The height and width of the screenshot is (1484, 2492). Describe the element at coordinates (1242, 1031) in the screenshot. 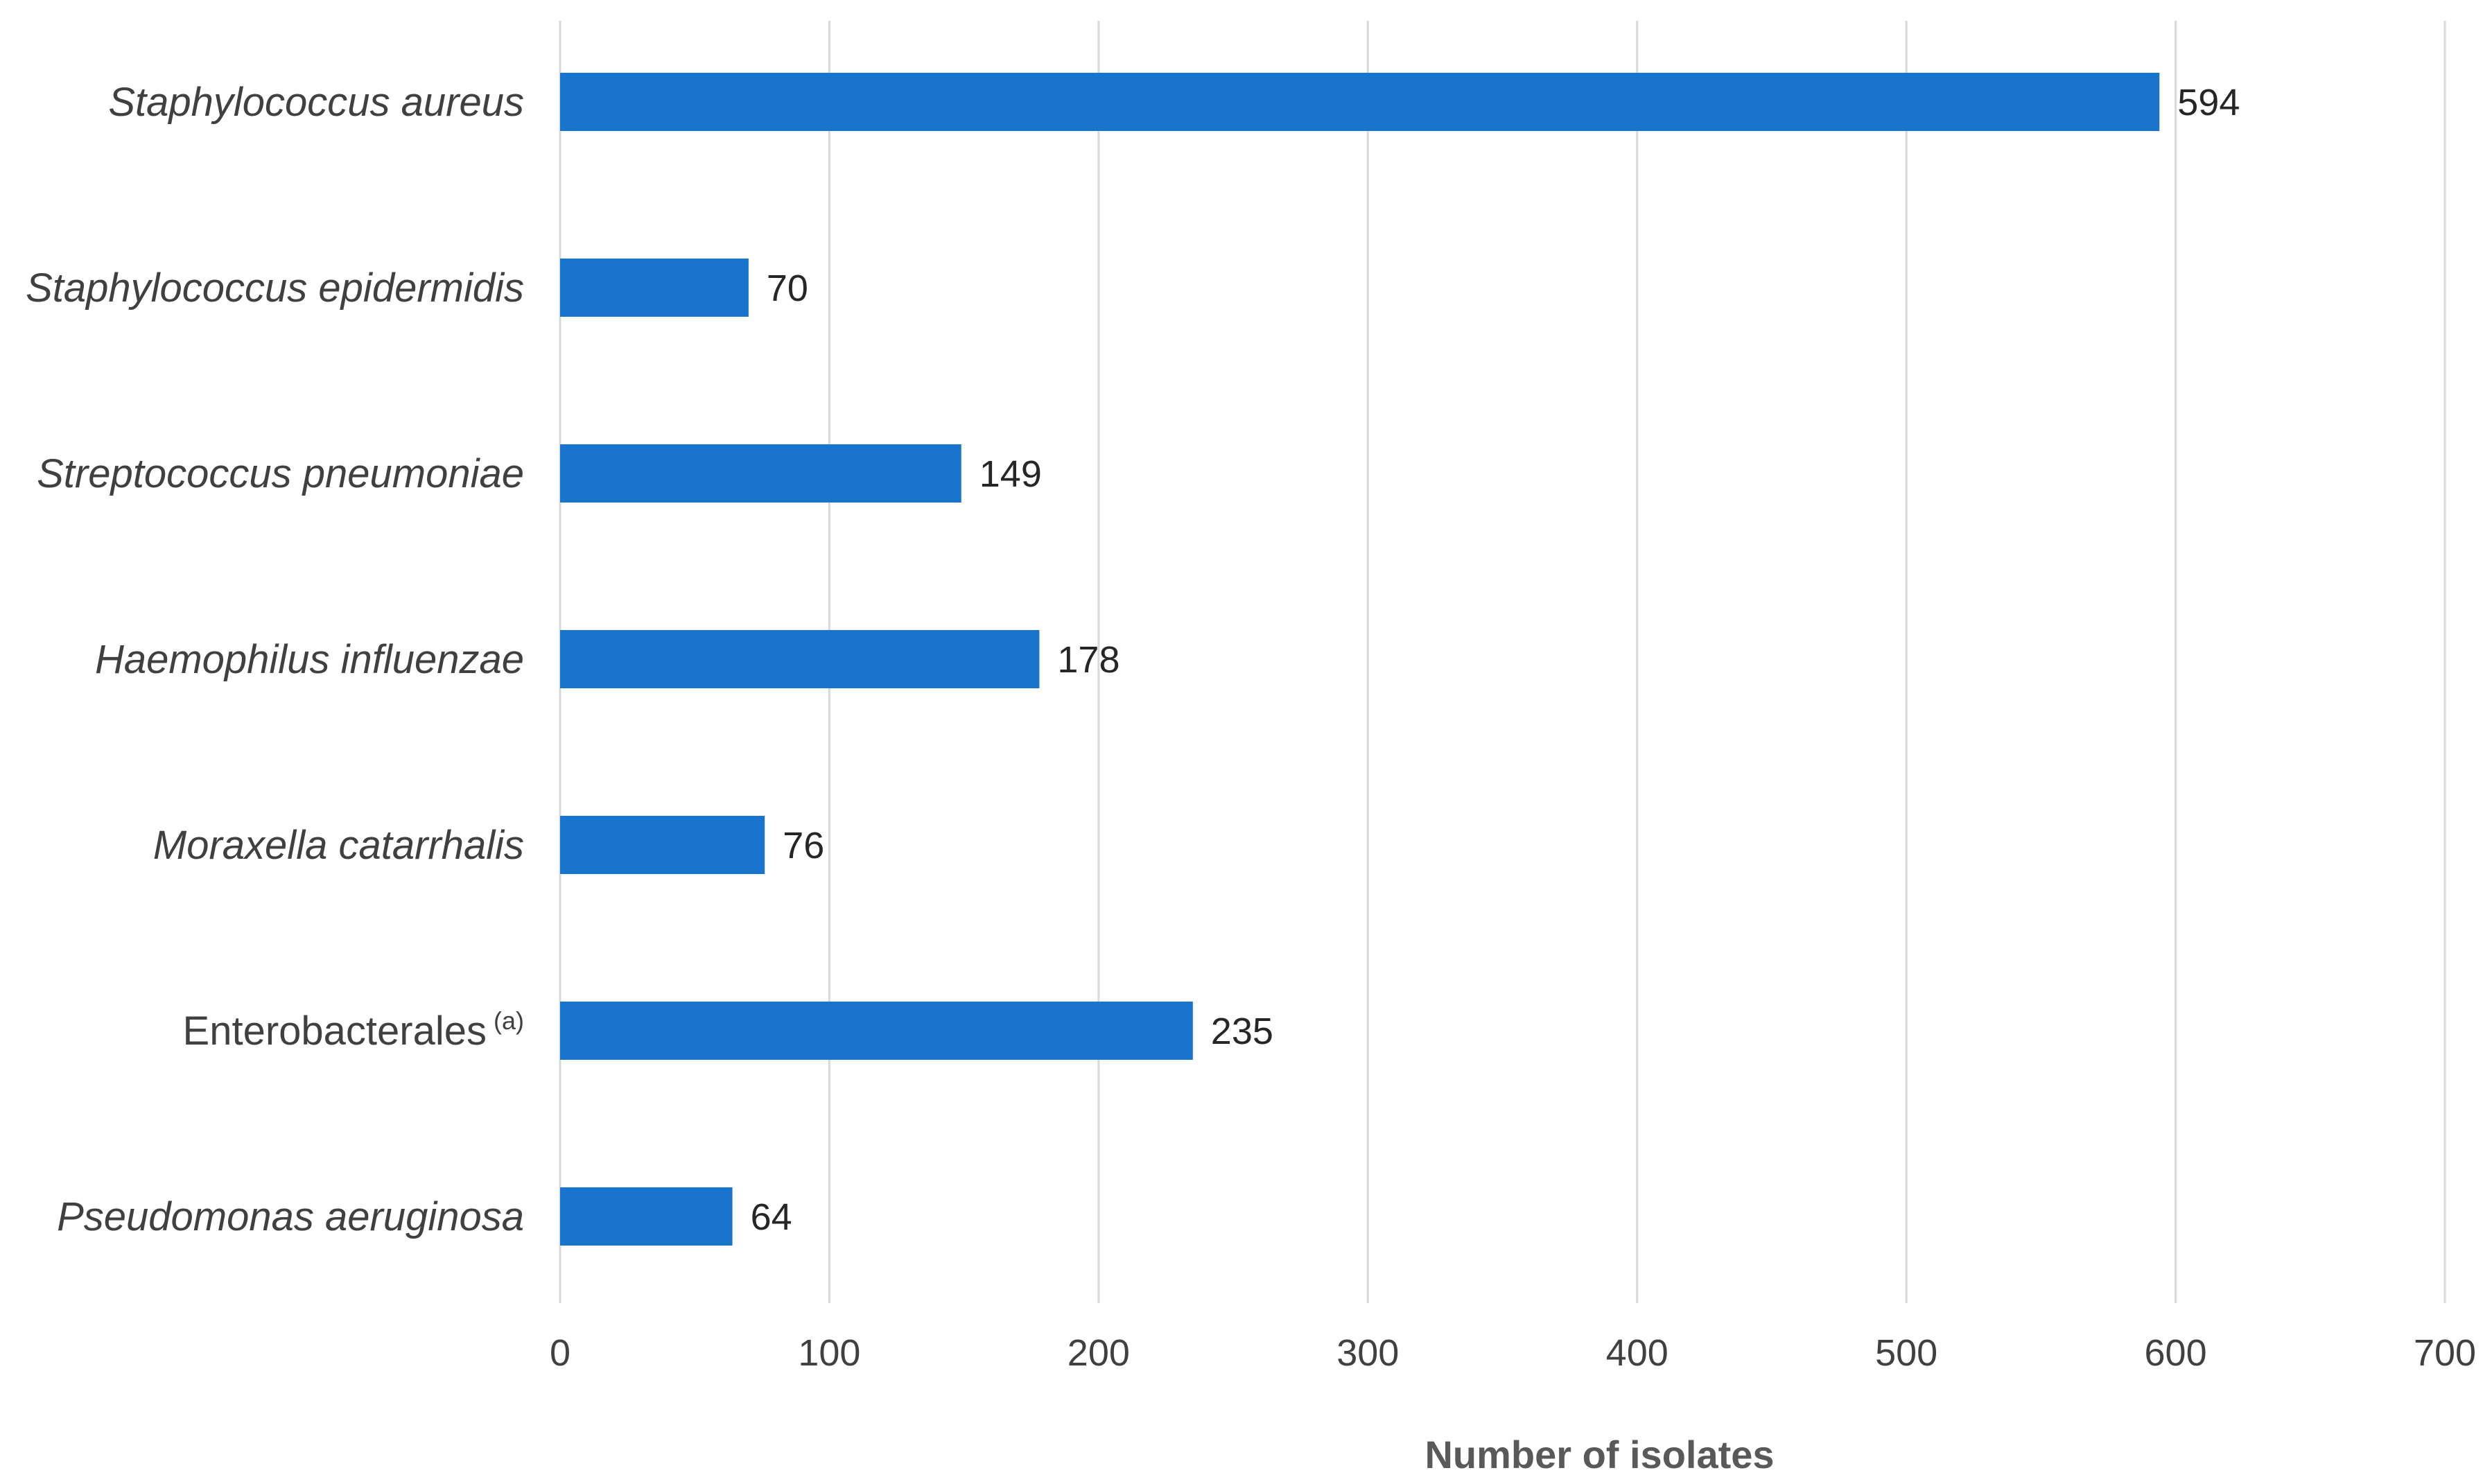

I see `bar-value-label: 235` at that location.